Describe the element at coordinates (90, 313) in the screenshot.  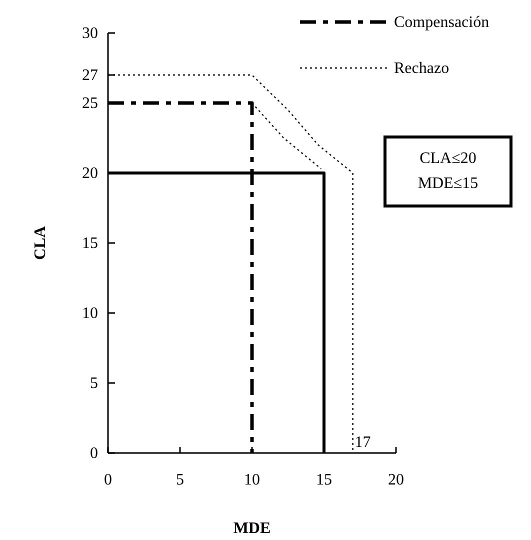
I see `y-tick-label: 10` at that location.